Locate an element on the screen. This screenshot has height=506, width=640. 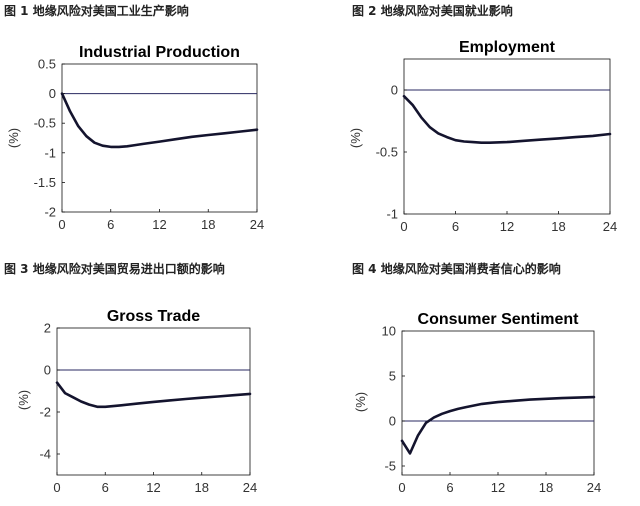
caption-fig1: 图 1 地缘风险对美国工业生产影响 is located at coordinates (96, 11).